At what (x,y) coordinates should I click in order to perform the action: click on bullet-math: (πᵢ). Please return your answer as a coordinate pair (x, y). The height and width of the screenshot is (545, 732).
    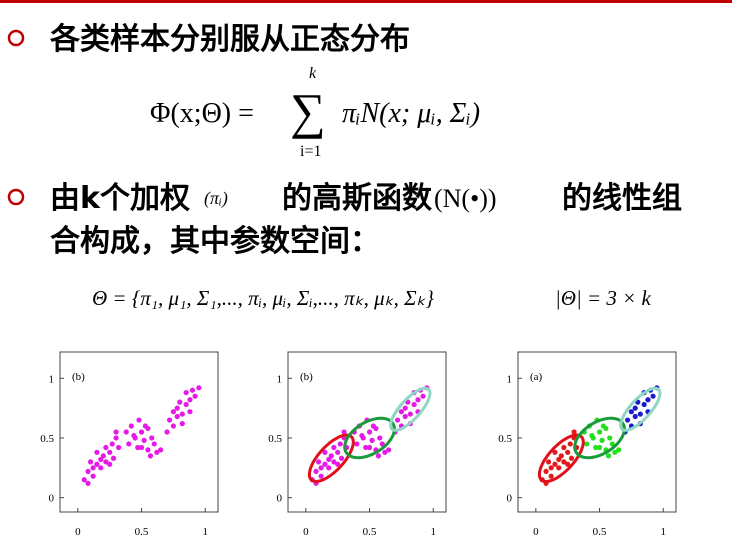
    Looking at the image, I should click on (216, 198).